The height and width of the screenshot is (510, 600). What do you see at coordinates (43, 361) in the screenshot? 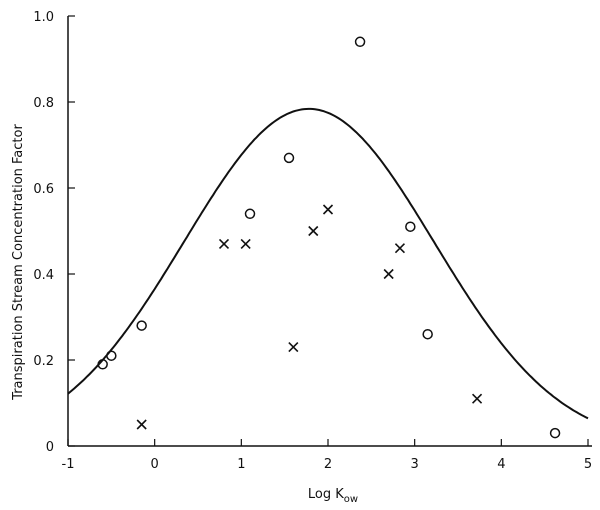
I see `y-tick-label: 0.2` at bounding box center [43, 361].